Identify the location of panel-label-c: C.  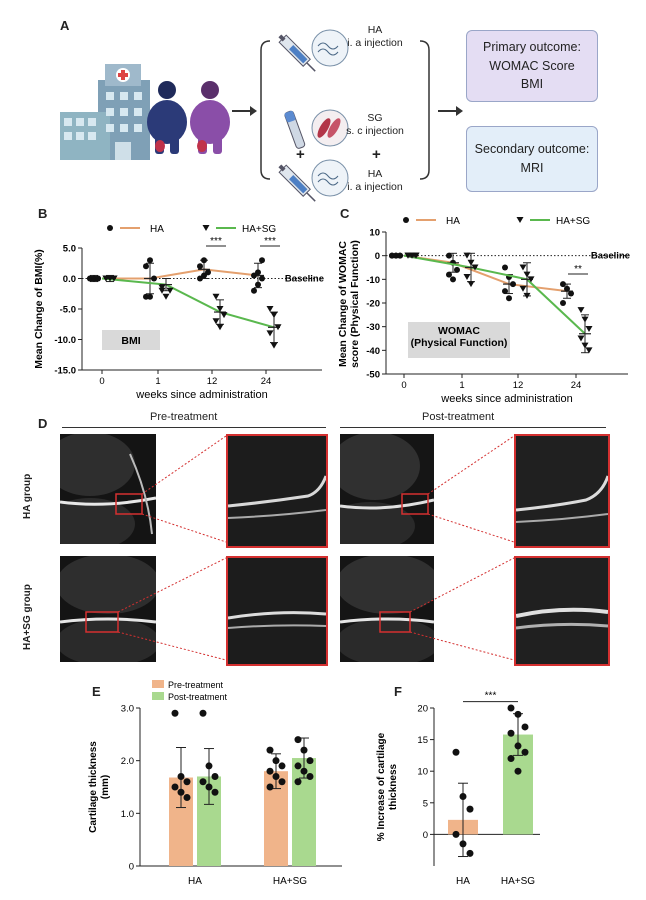
(345, 213).